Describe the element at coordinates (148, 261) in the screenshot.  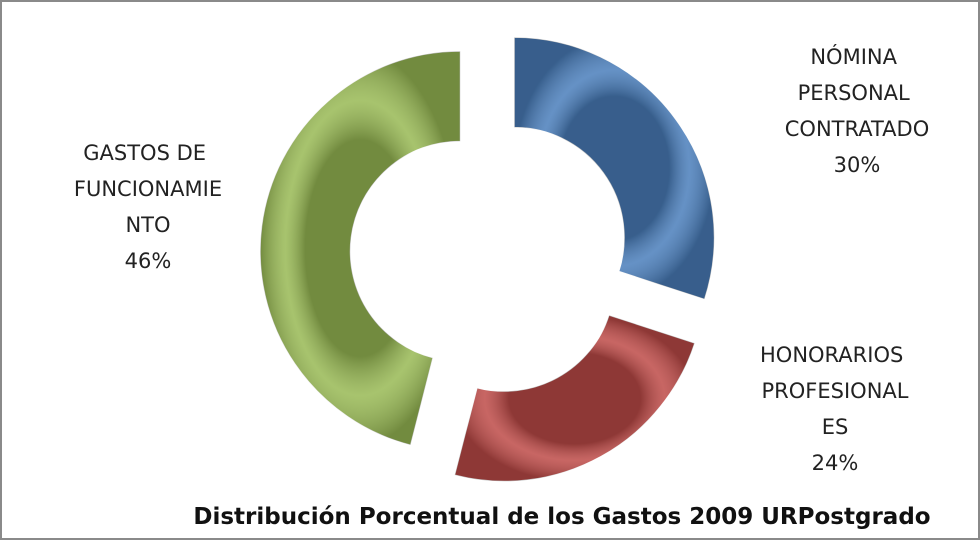
I see `slice-value-label: 46%` at that location.